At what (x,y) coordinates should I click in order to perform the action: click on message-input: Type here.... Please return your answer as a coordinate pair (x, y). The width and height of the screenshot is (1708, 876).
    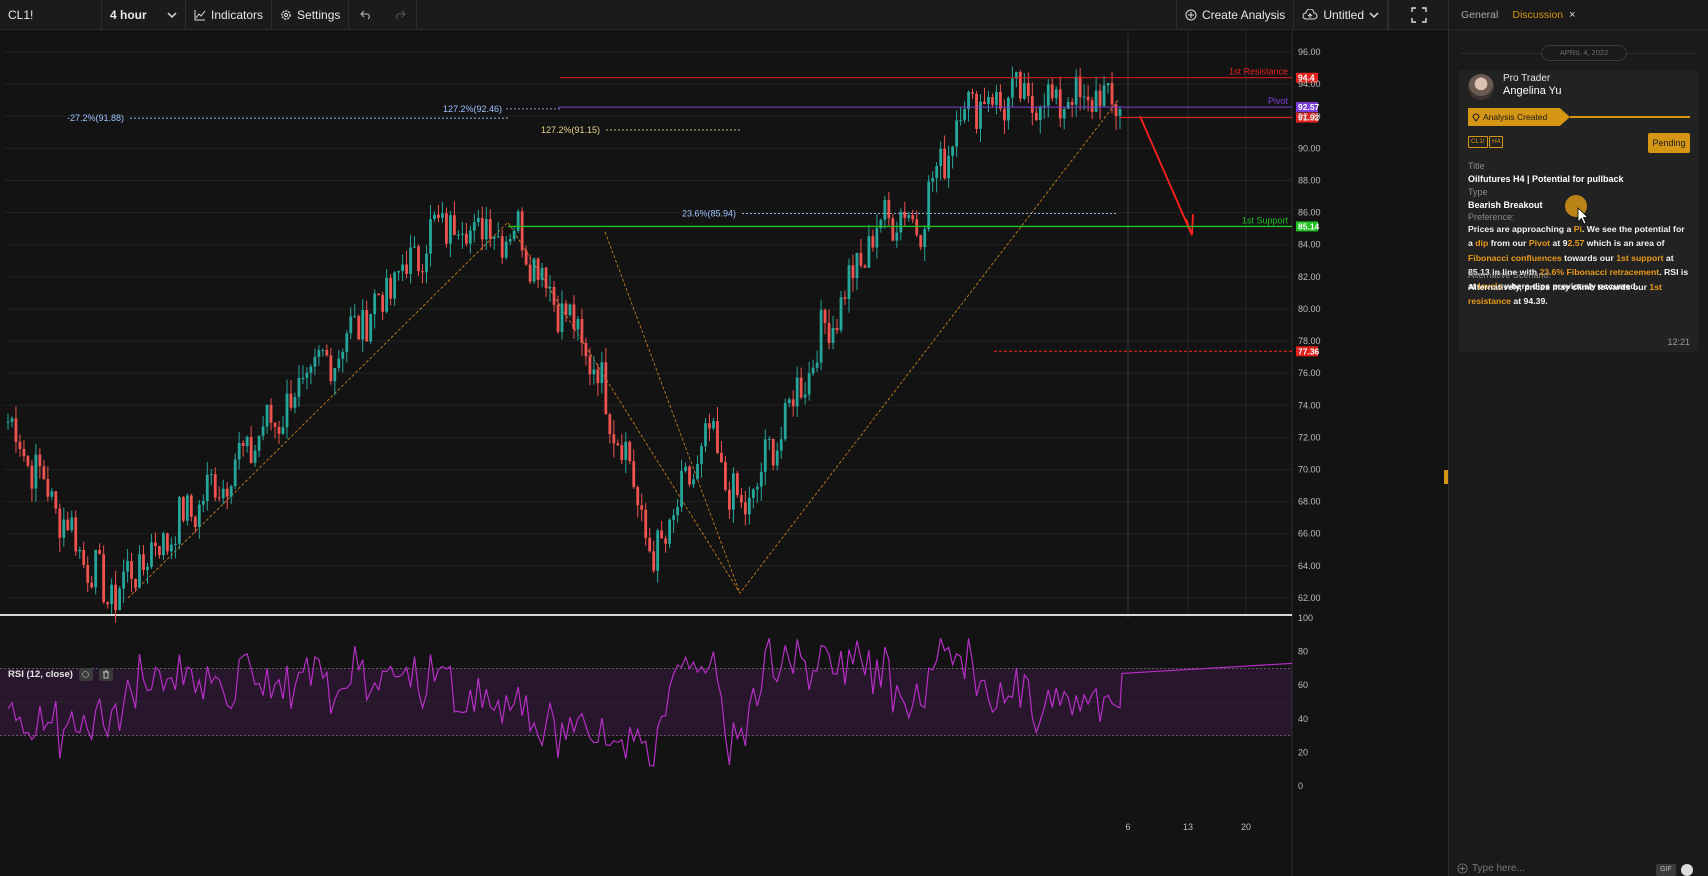
    Looking at the image, I should click on (1498, 868).